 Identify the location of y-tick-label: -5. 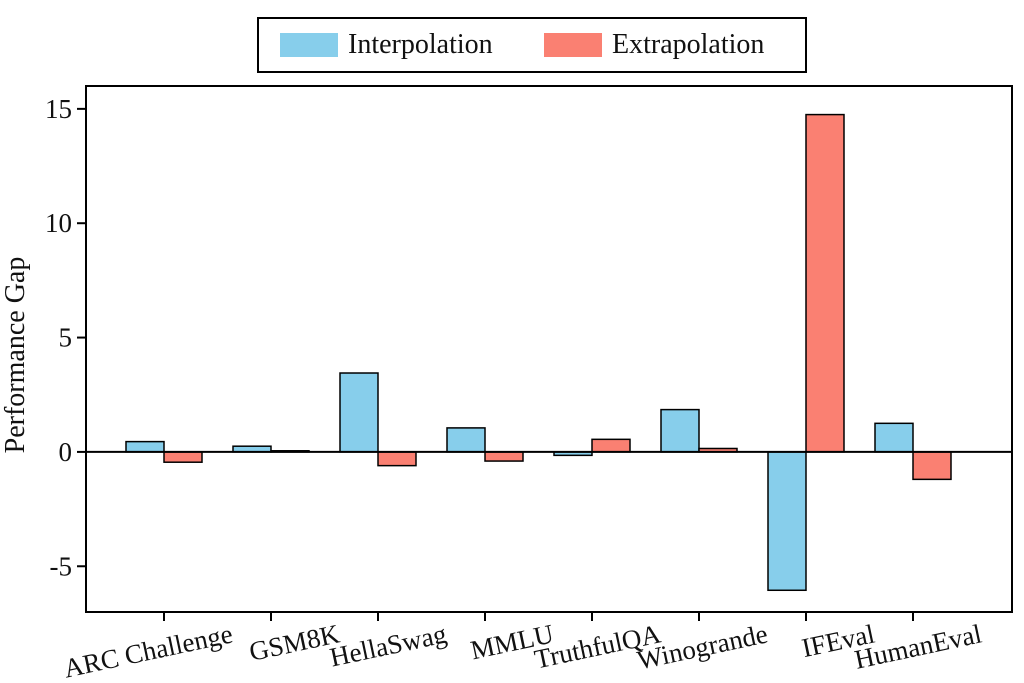
(61, 566).